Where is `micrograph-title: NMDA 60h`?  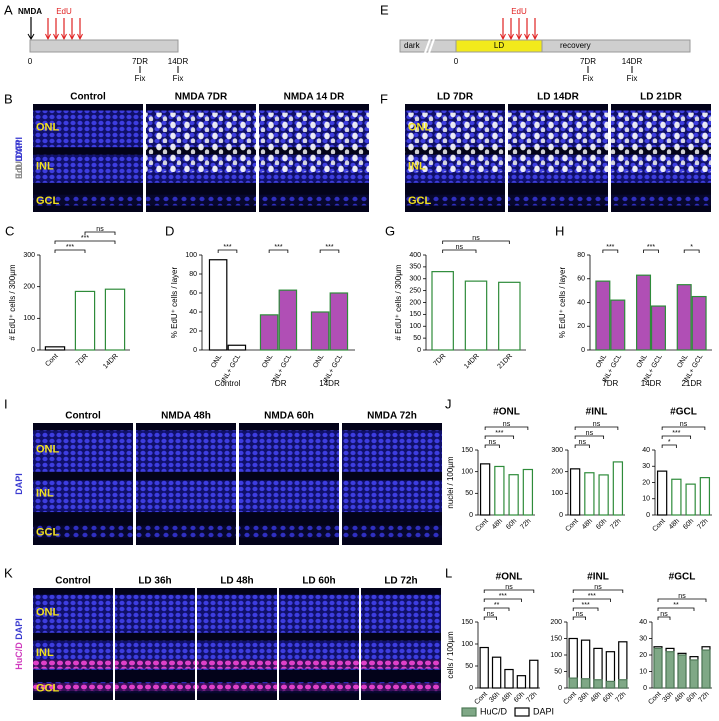
micrograph-title: NMDA 60h is located at coordinates (289, 416).